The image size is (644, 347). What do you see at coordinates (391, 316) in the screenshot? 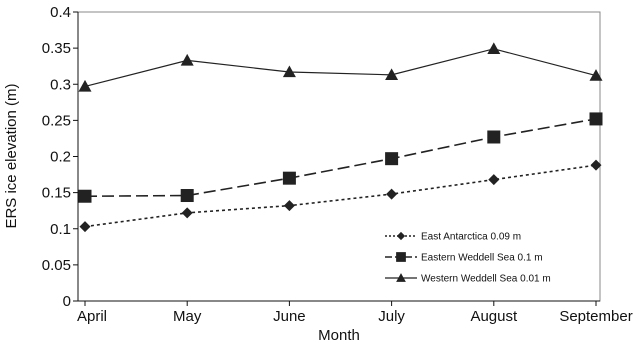
I see `x-tick-label: July` at bounding box center [391, 316].